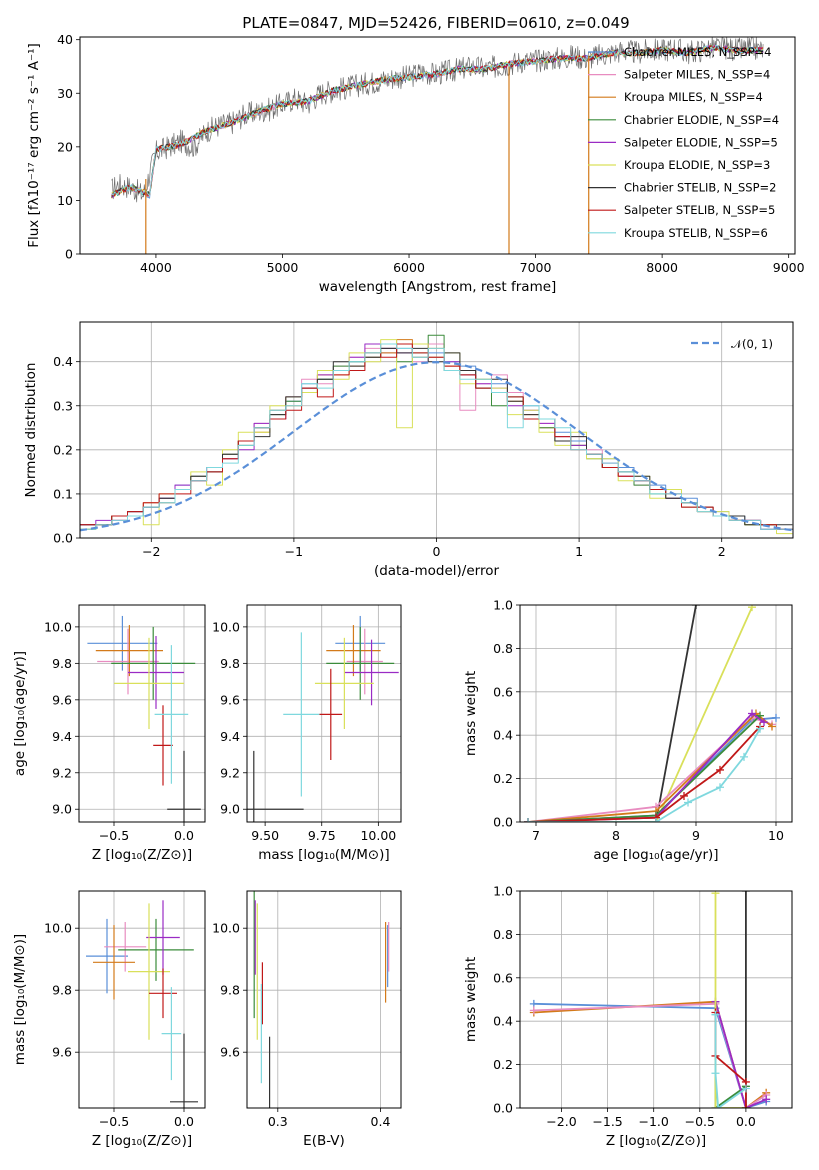 Image resolution: width=819 pixels, height=1170 pixels. I want to click on legend-label: Kroupa MILES, N_SSP=4, so click(693, 97).